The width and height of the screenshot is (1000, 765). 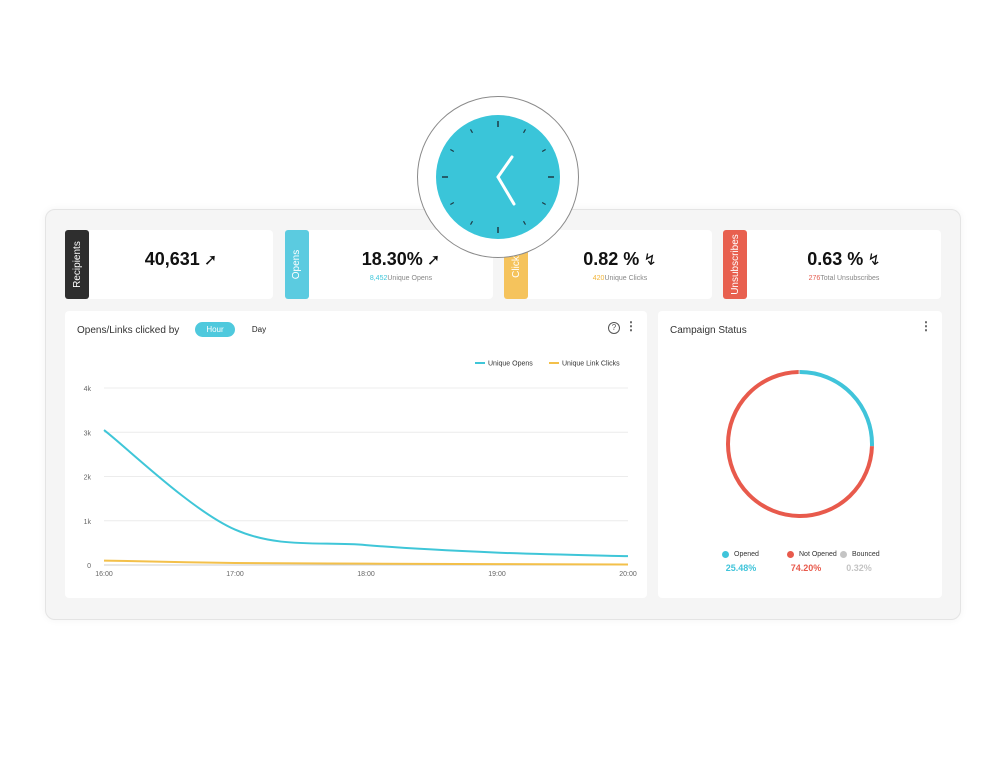 I want to click on stat-sub-label: Unique Opens, so click(x=410, y=278).